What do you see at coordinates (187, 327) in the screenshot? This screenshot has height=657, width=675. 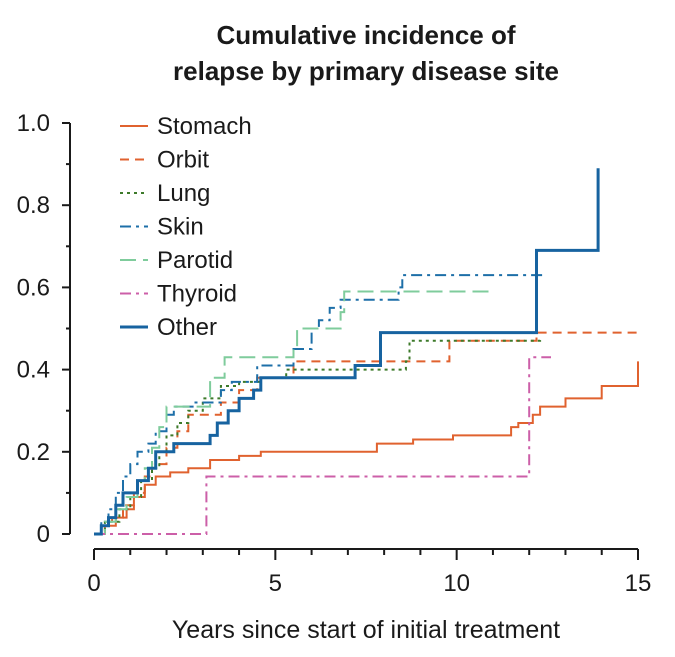 I see `legend-label-other: Other` at bounding box center [187, 327].